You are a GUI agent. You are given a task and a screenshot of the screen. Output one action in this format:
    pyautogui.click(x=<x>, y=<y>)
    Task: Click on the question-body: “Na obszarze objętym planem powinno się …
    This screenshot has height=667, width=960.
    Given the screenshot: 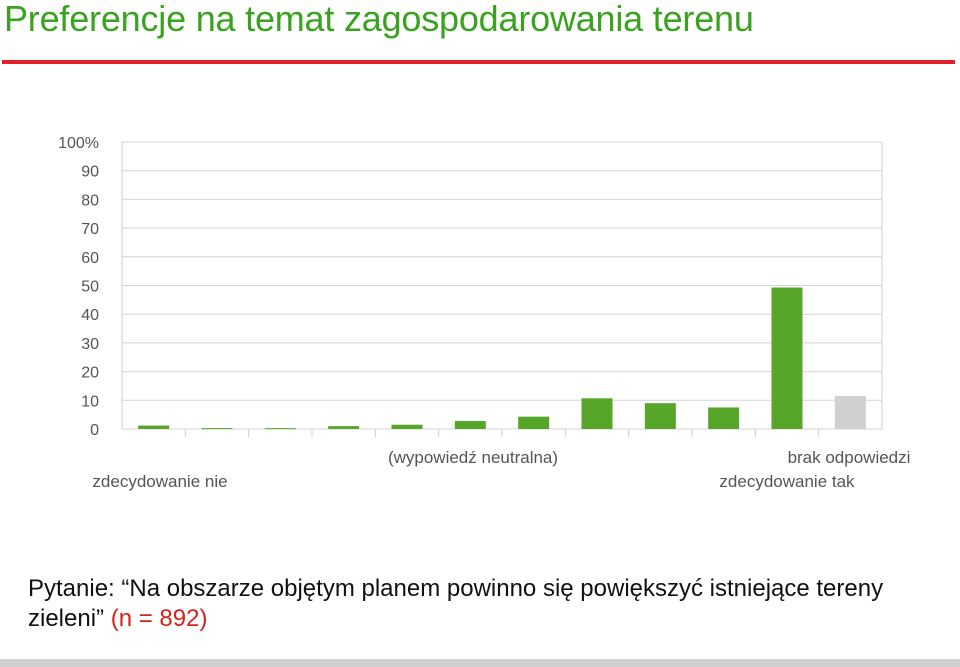 What is the action you would take?
    pyautogui.click(x=456, y=603)
    